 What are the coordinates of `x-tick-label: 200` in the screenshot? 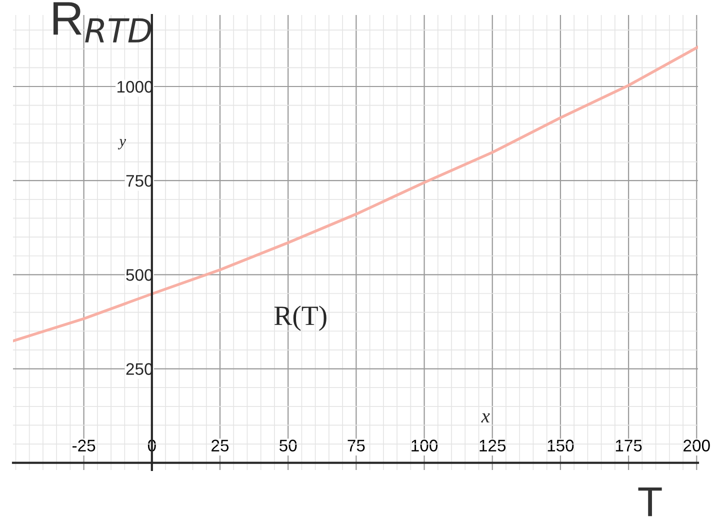 It's located at (697, 446).